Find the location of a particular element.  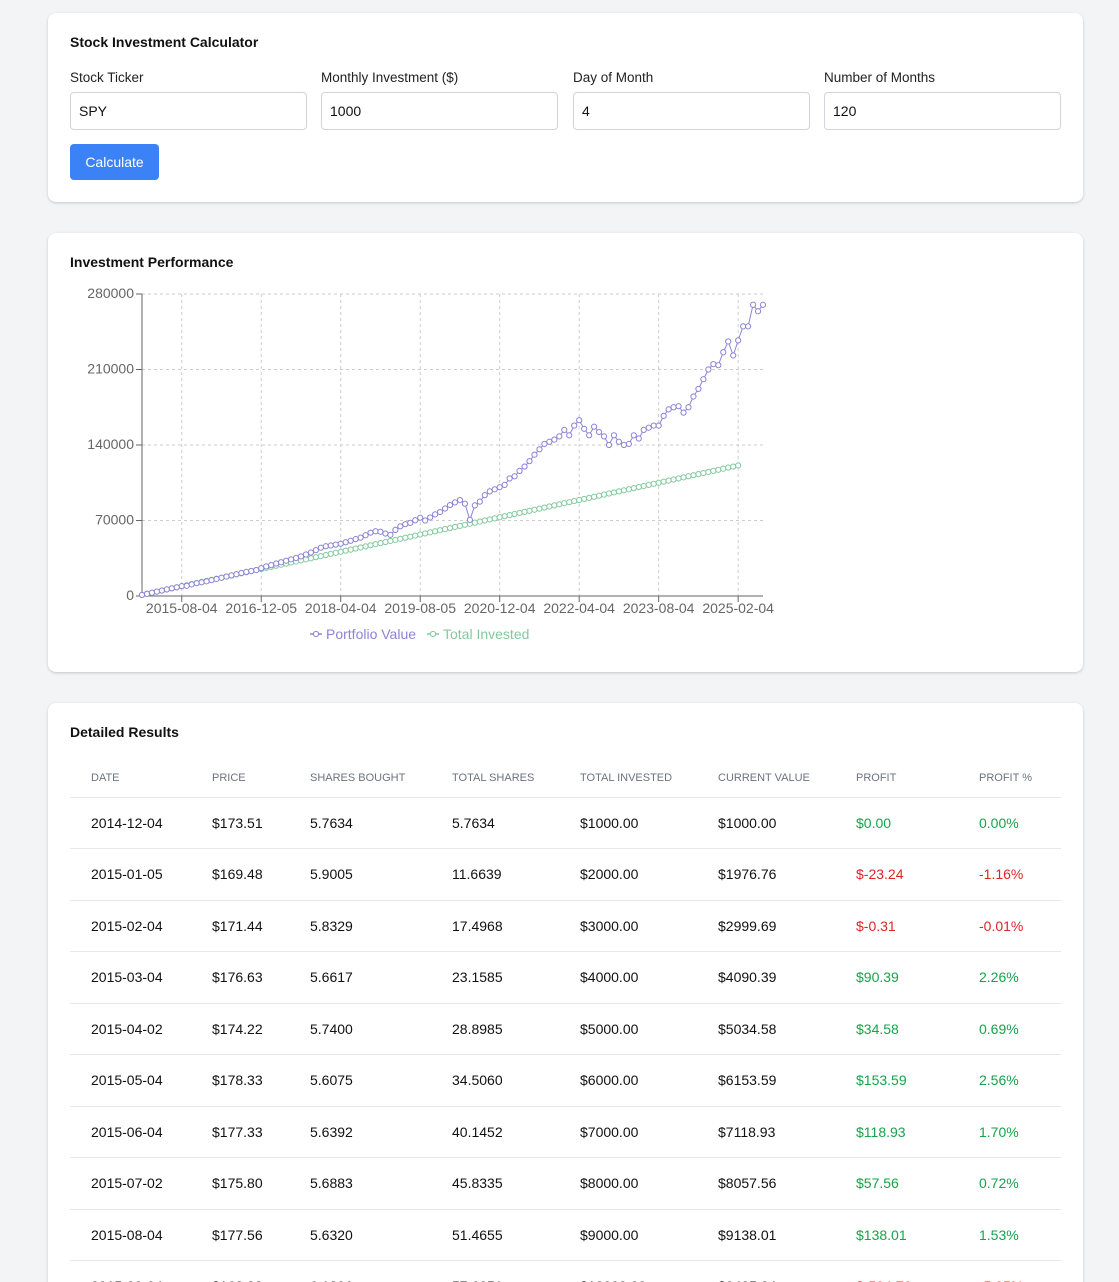

cell-profit-pct: 2.26% is located at coordinates (1009, 977).